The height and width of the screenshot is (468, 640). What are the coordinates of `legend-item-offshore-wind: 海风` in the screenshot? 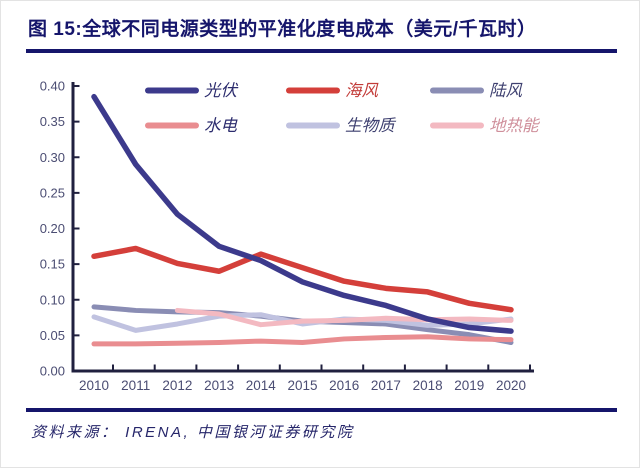 It's located at (333, 91).